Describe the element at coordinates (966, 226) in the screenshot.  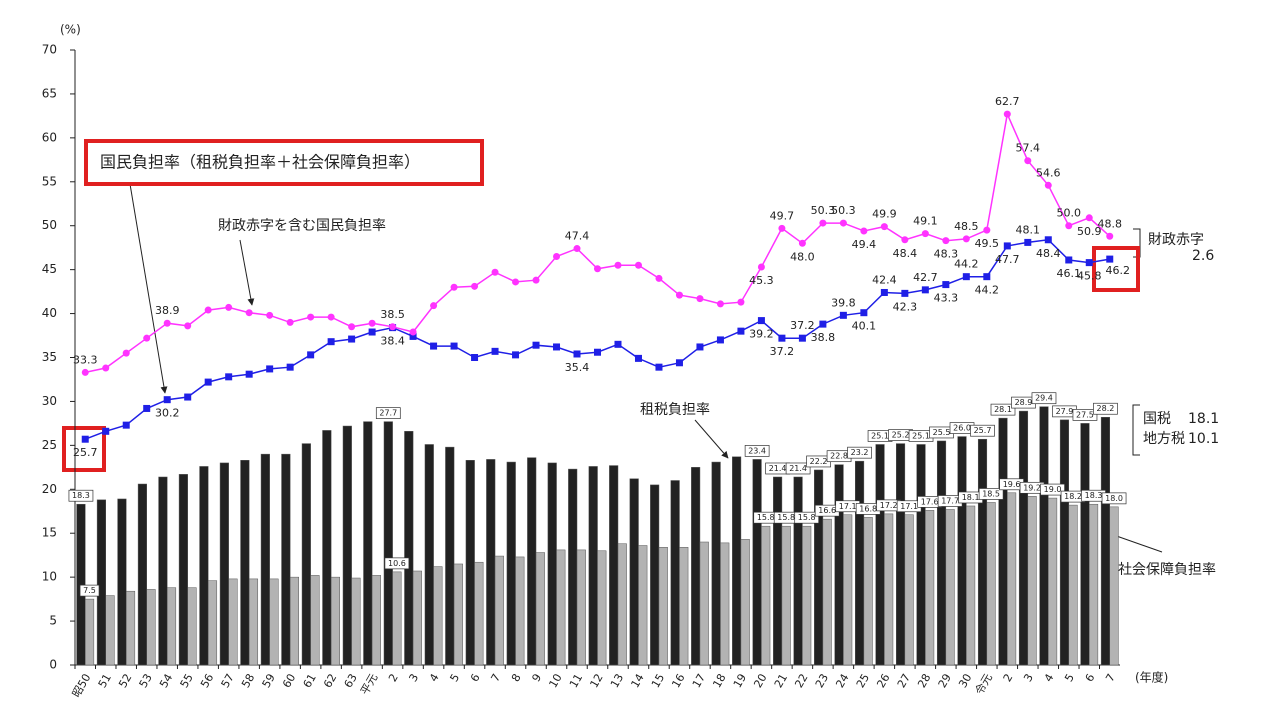
I see `data-label: 48.5` at that location.